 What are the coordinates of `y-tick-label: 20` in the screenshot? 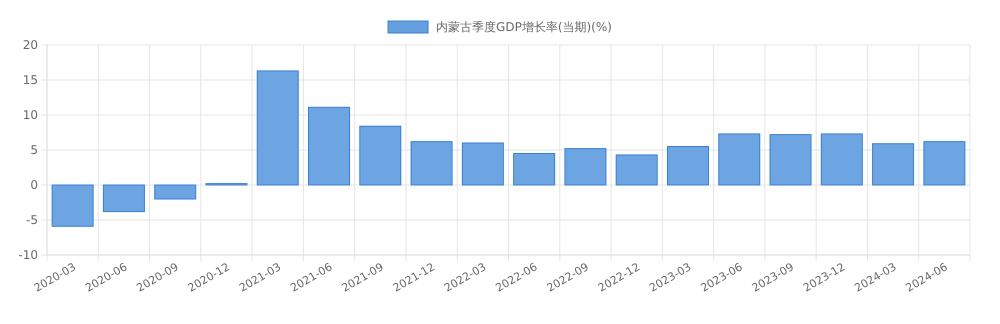 It's located at (30, 45).